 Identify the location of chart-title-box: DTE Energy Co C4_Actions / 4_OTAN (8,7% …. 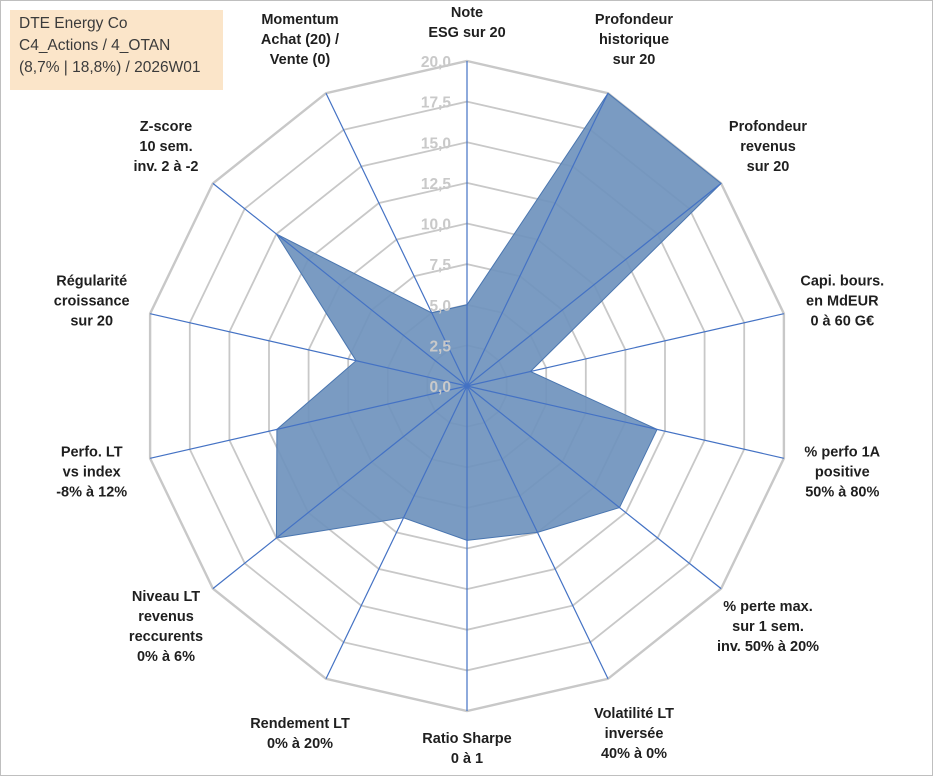
(116, 50).